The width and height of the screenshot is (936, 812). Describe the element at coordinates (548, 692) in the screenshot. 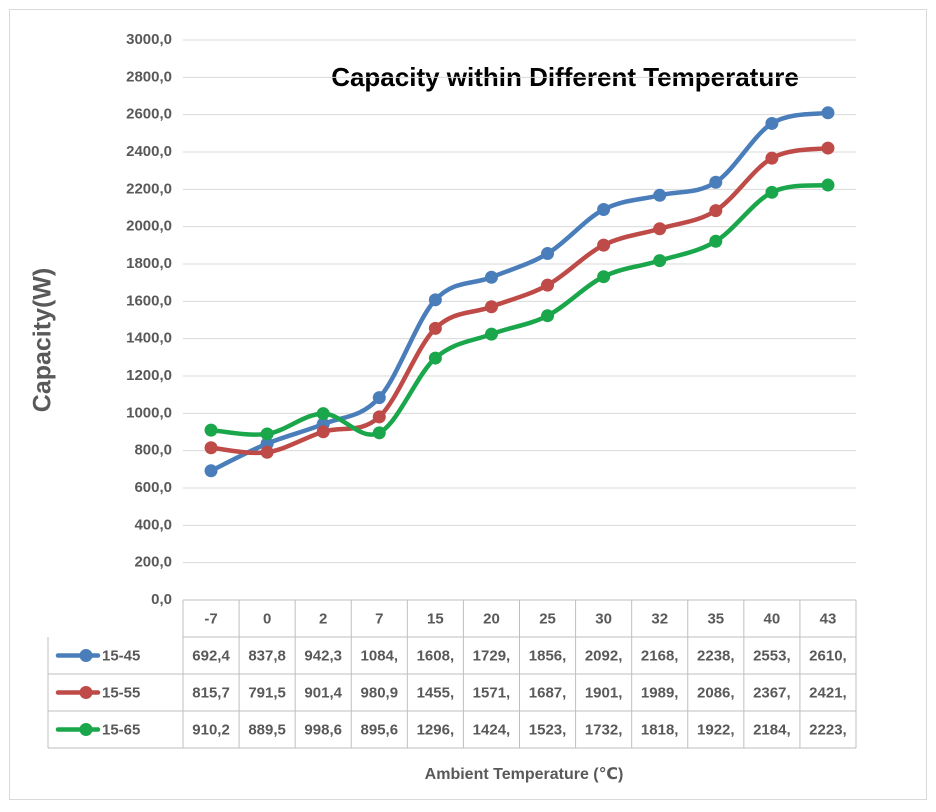

I see `table-value: 1687,` at that location.